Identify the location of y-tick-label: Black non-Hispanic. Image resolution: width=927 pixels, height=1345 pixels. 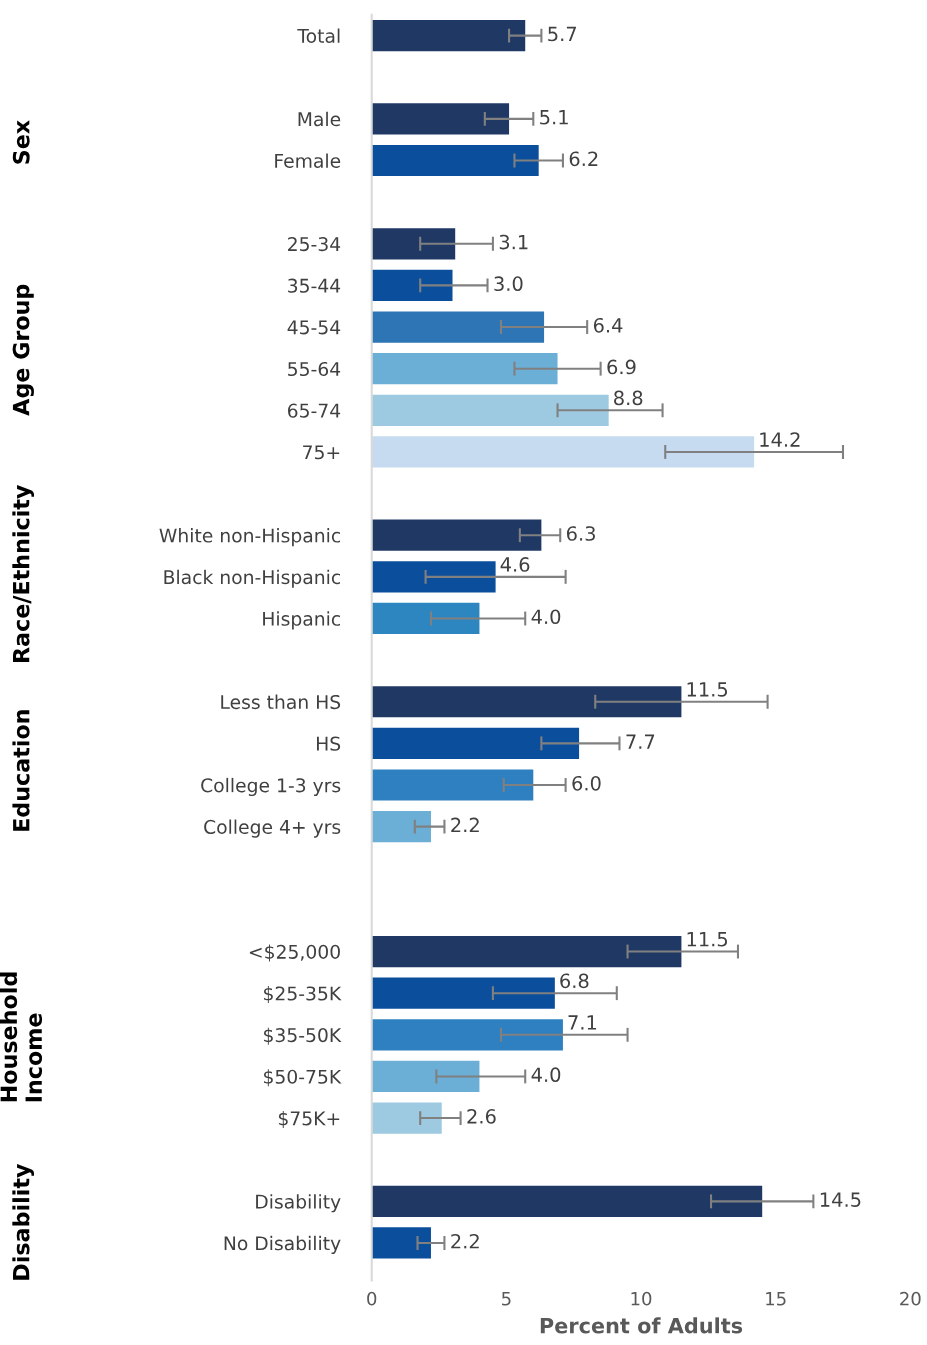
(252, 578).